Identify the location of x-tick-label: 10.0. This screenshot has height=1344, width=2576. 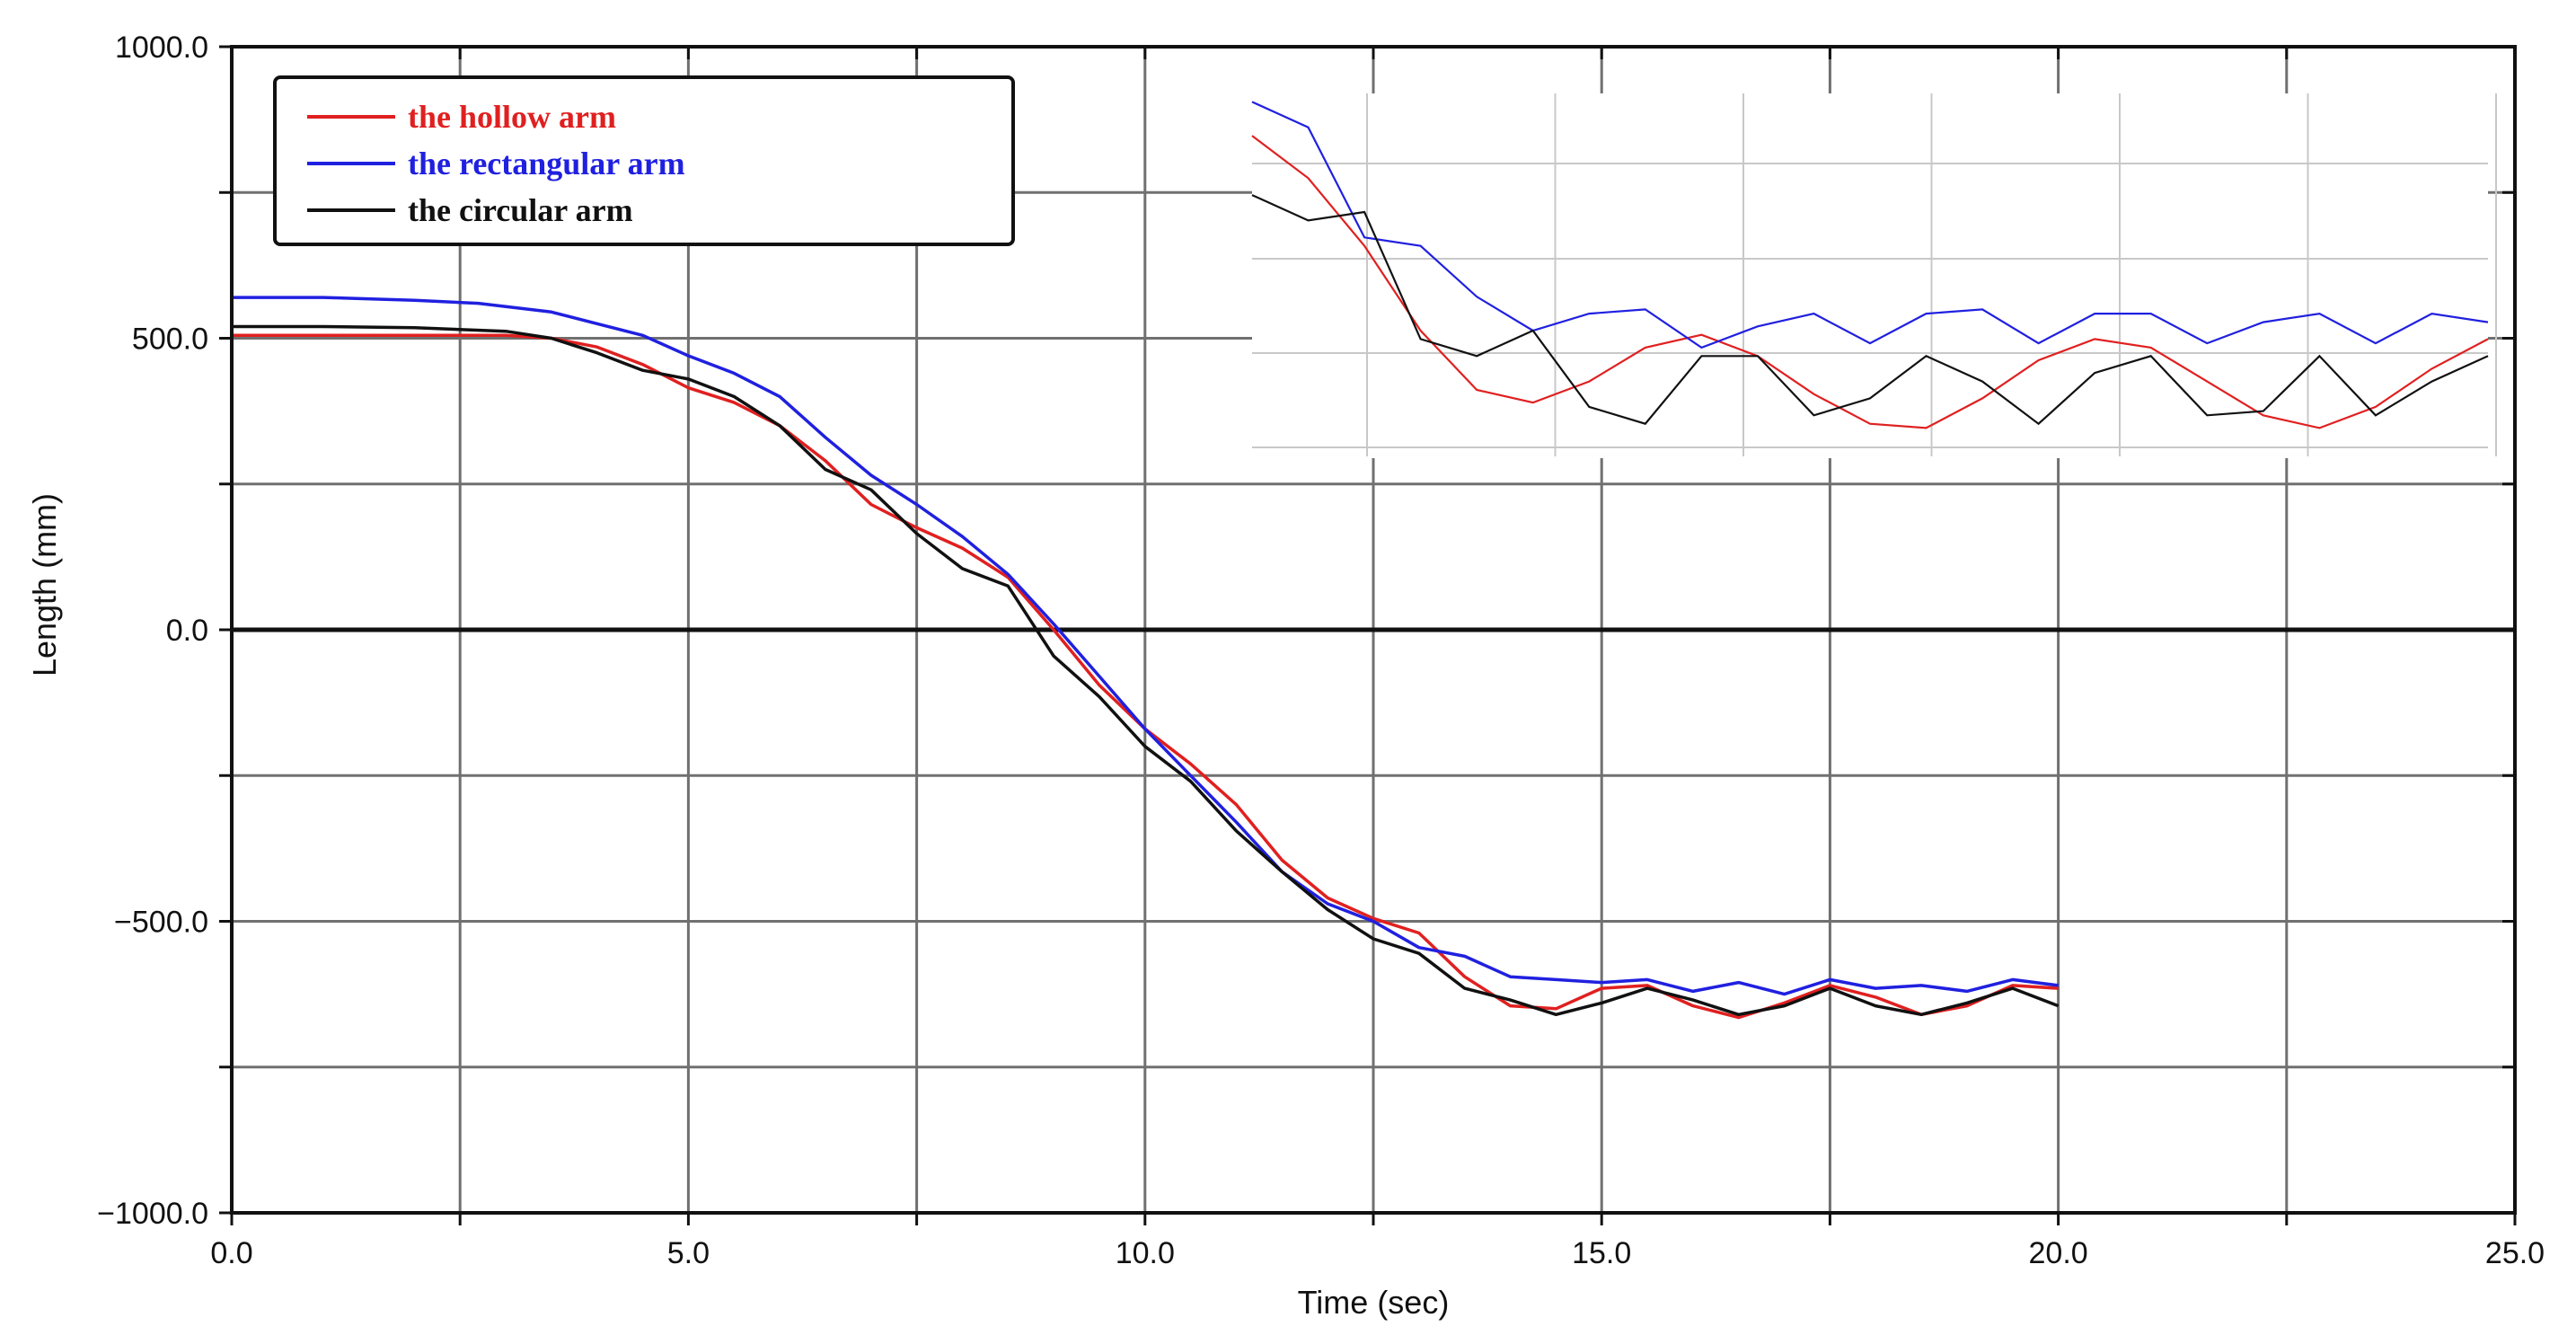
(1145, 1253).